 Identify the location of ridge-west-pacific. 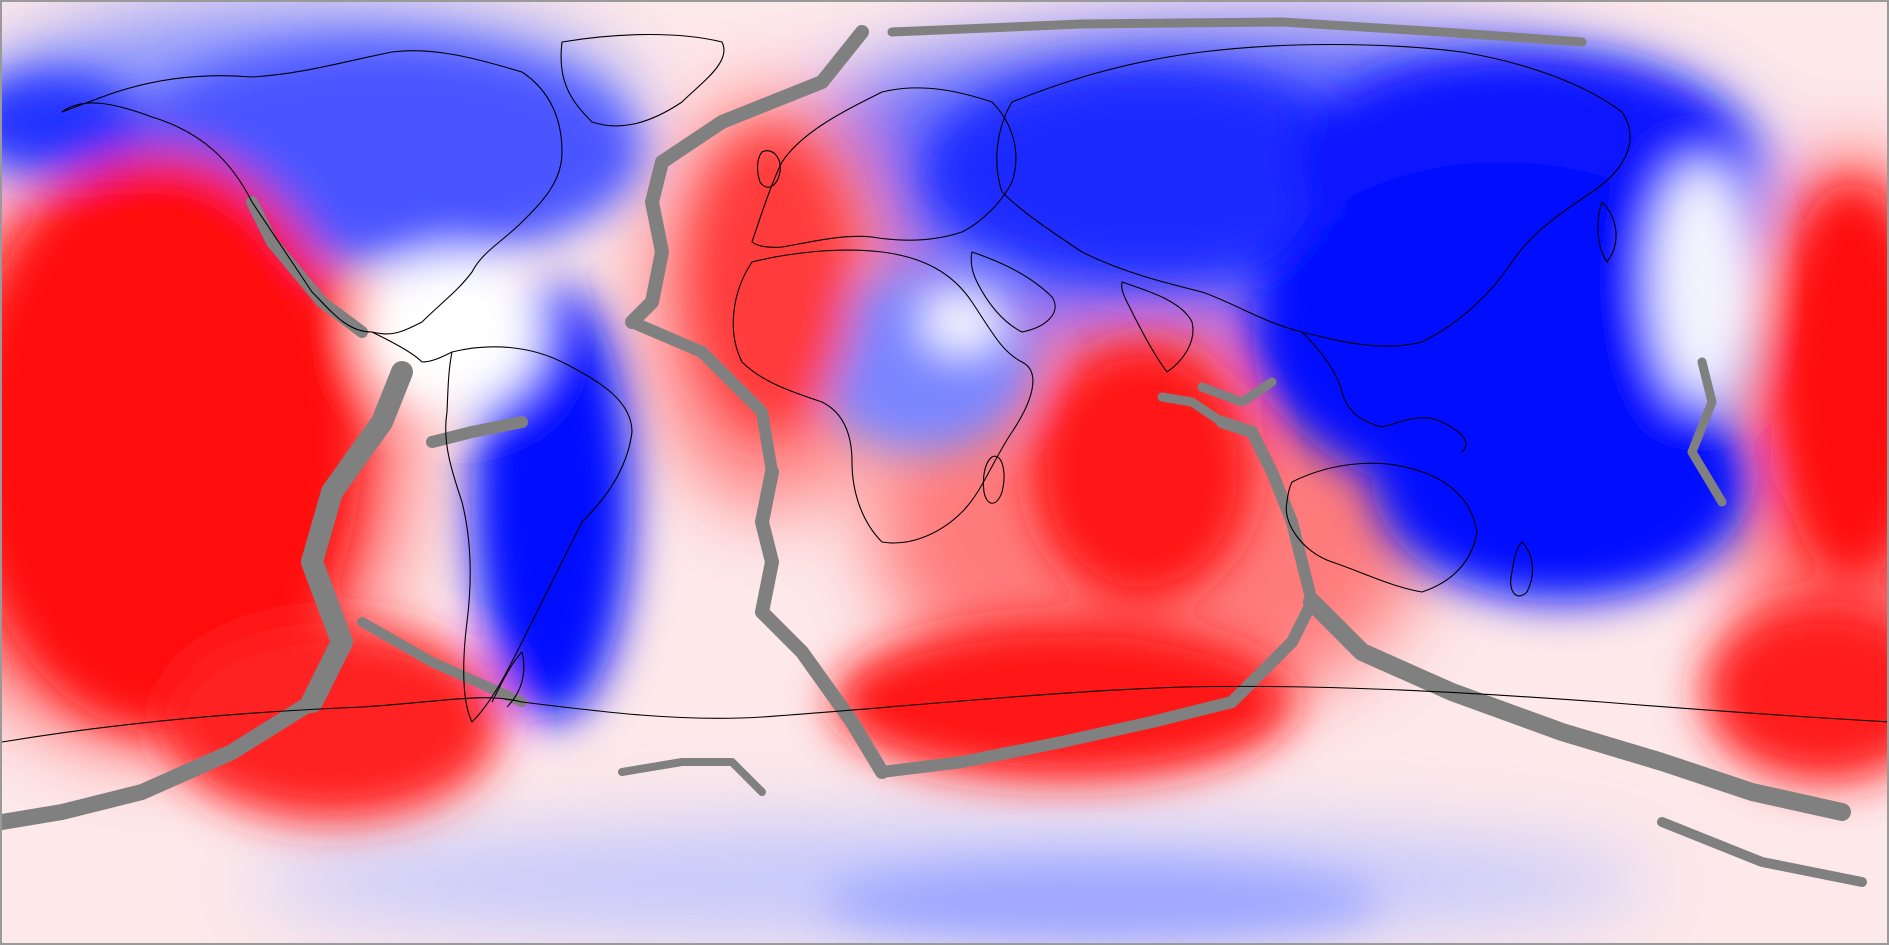
(1707, 432).